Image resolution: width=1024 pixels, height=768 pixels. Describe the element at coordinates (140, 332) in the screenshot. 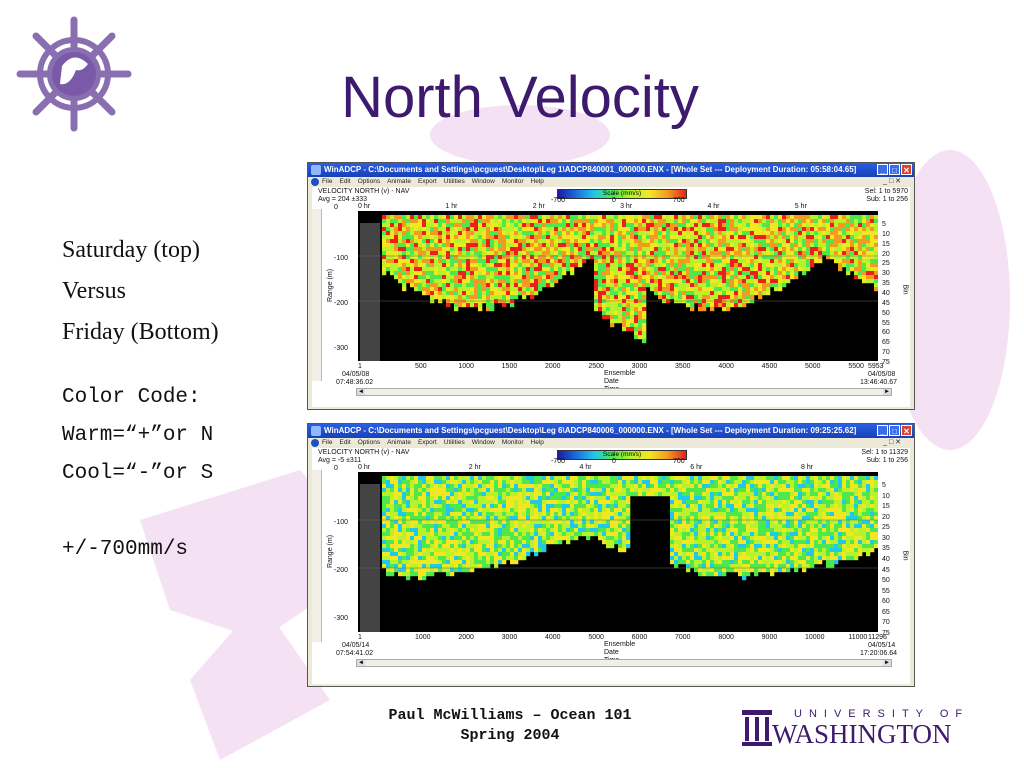

I see `text-line-friday: Friday (Bottom)` at that location.